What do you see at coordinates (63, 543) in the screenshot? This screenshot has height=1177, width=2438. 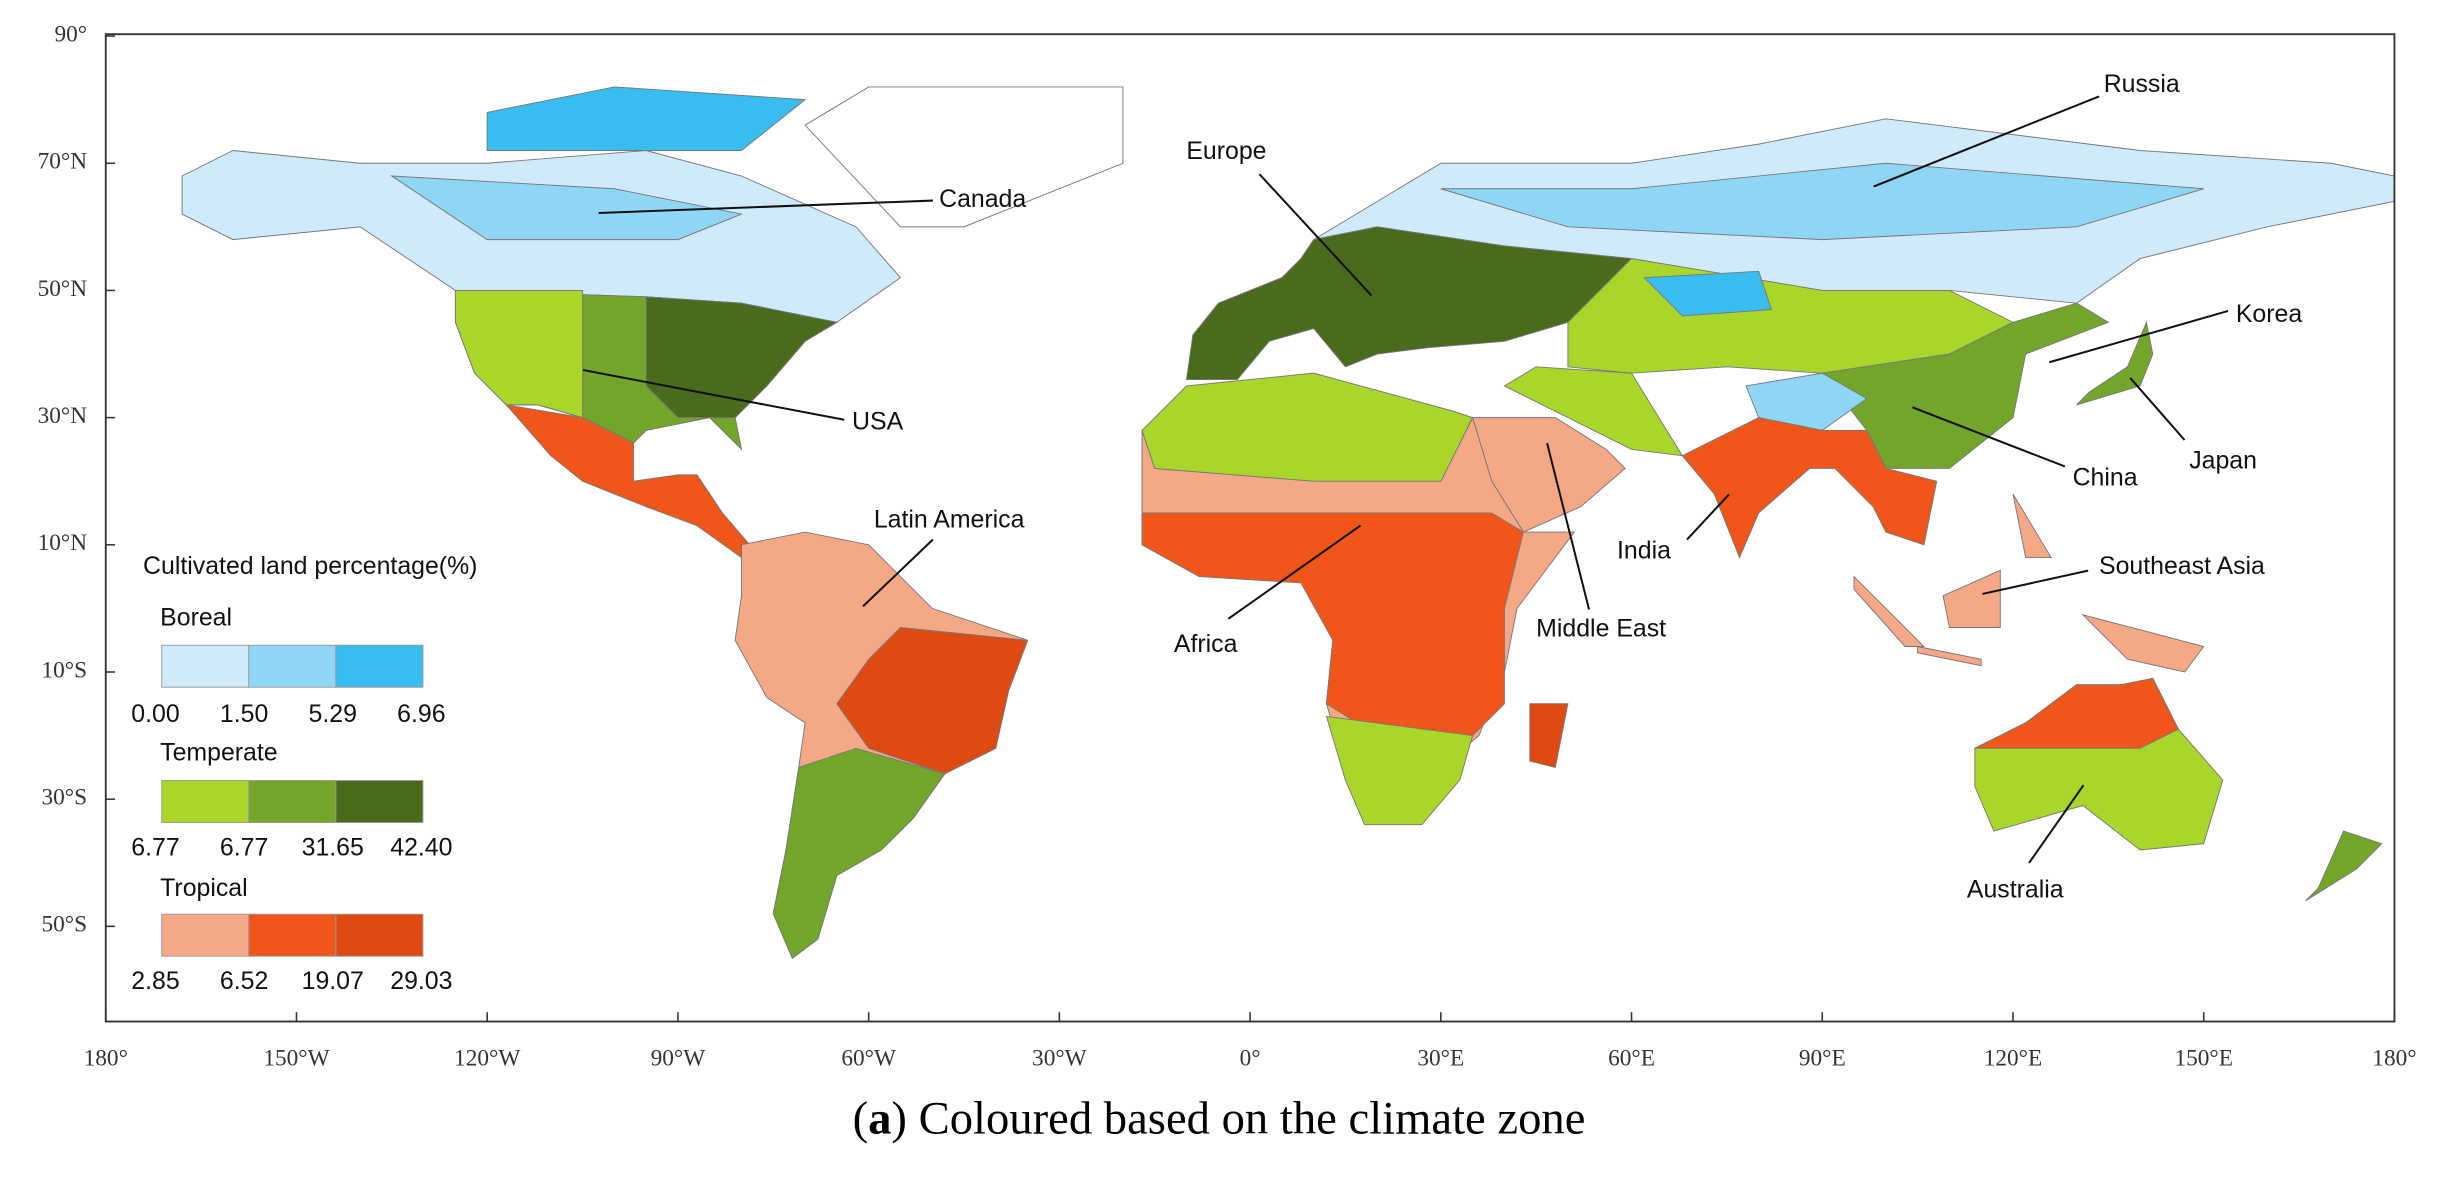 I see `y-tick-label: 10°N` at bounding box center [63, 543].